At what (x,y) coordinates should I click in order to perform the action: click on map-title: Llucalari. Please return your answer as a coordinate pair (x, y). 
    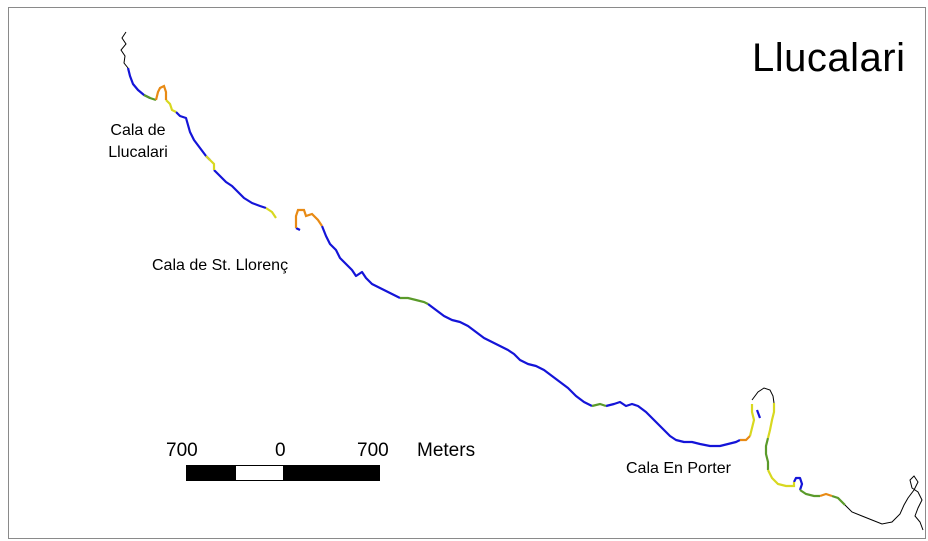
    Looking at the image, I should click on (829, 58).